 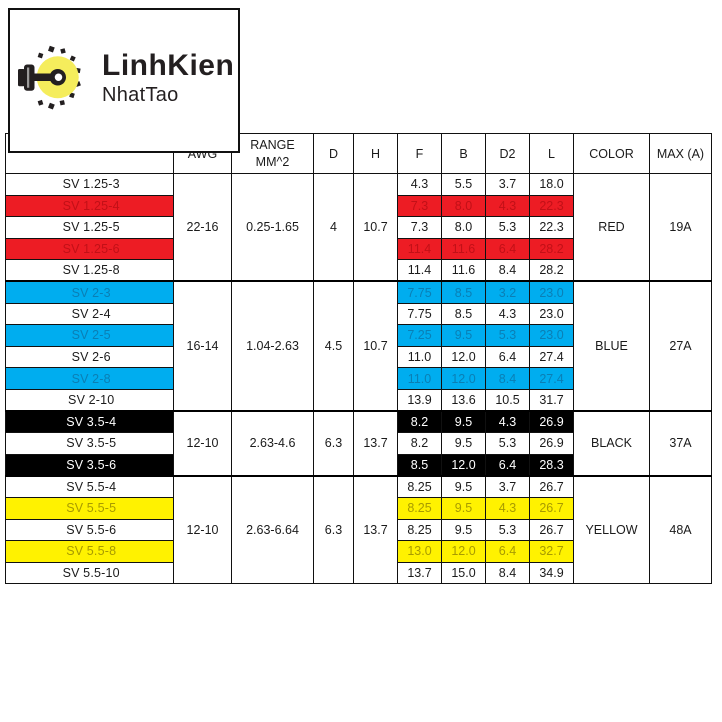 I want to click on logo-inner: LinhKien NhatTao, so click(x=126, y=78).